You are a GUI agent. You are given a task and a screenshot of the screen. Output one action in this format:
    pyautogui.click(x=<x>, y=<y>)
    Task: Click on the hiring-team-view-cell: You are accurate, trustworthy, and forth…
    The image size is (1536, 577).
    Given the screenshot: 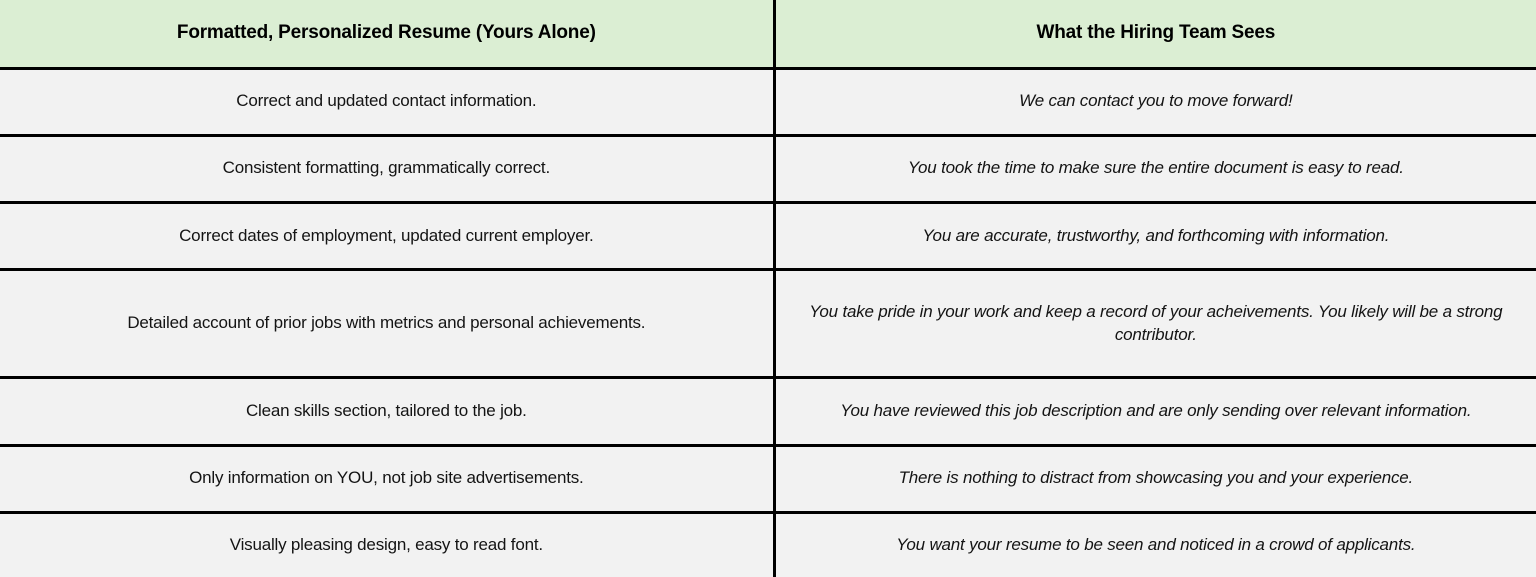 What is the action you would take?
    pyautogui.click(x=1155, y=237)
    